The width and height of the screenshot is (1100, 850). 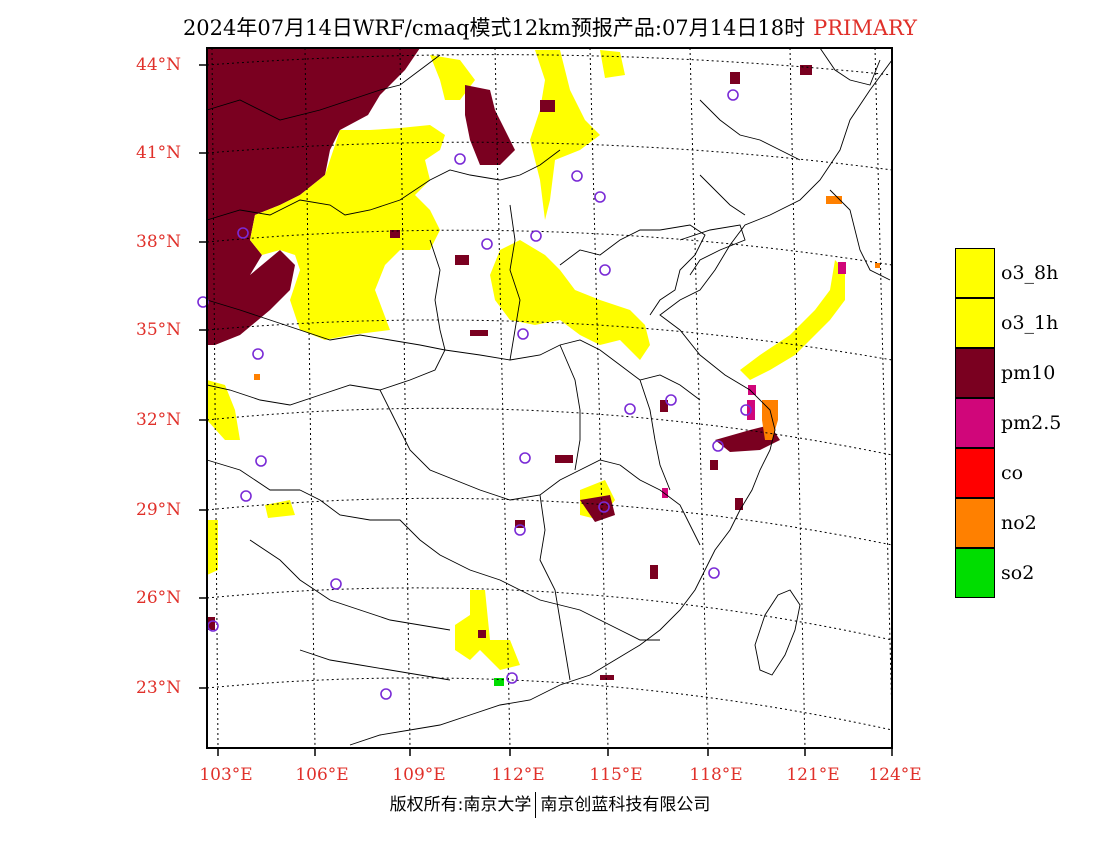 I want to click on lon-label-124: 124°E, so click(x=895, y=775).